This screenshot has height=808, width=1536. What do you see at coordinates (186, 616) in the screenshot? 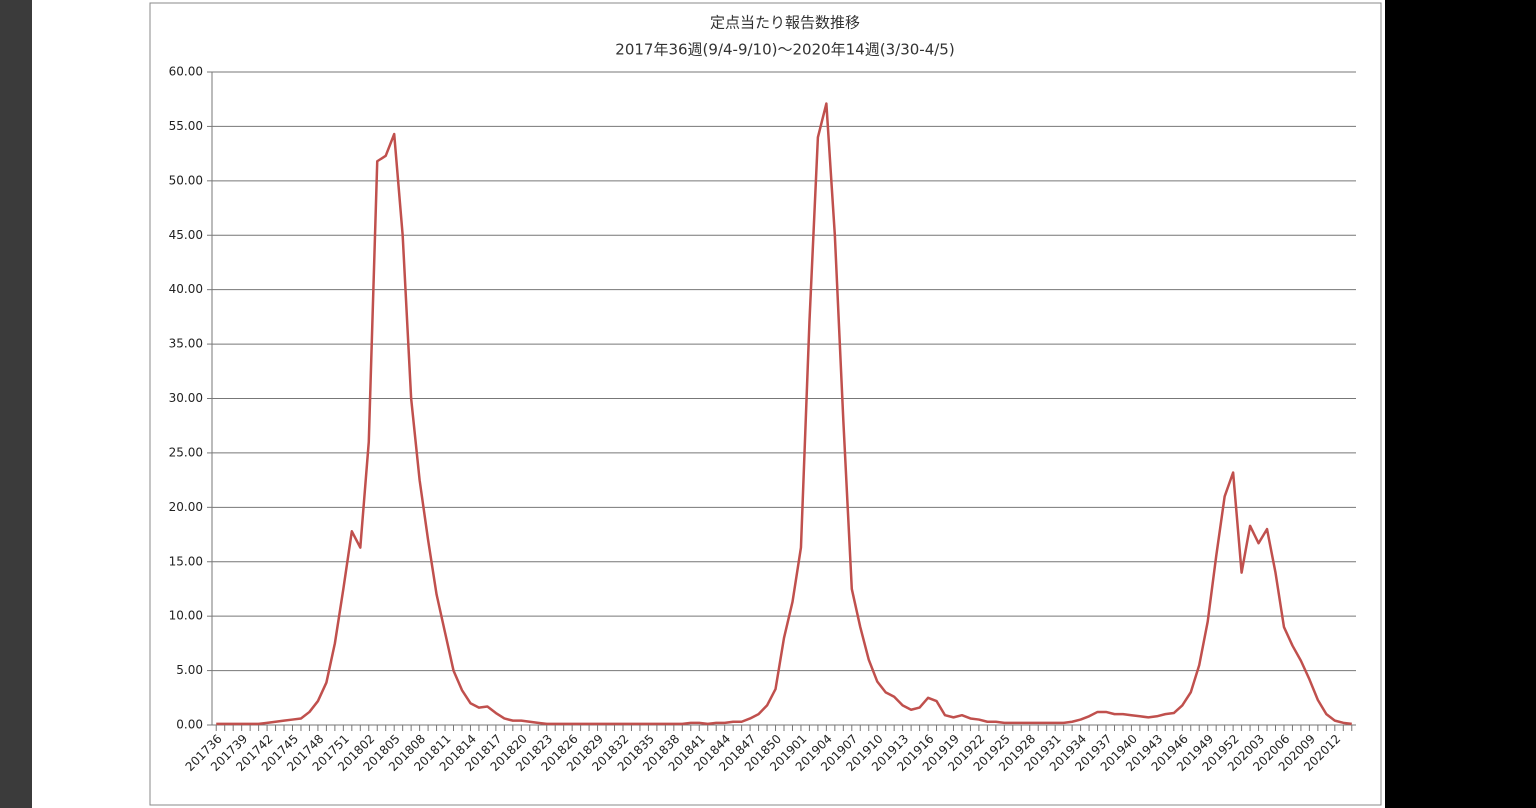
I see `y-tick-label: 10.00` at bounding box center [186, 616].